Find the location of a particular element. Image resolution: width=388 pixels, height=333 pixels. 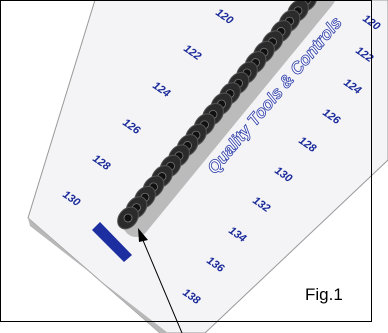

figure-label: Fig.1 is located at coordinates (324, 294).